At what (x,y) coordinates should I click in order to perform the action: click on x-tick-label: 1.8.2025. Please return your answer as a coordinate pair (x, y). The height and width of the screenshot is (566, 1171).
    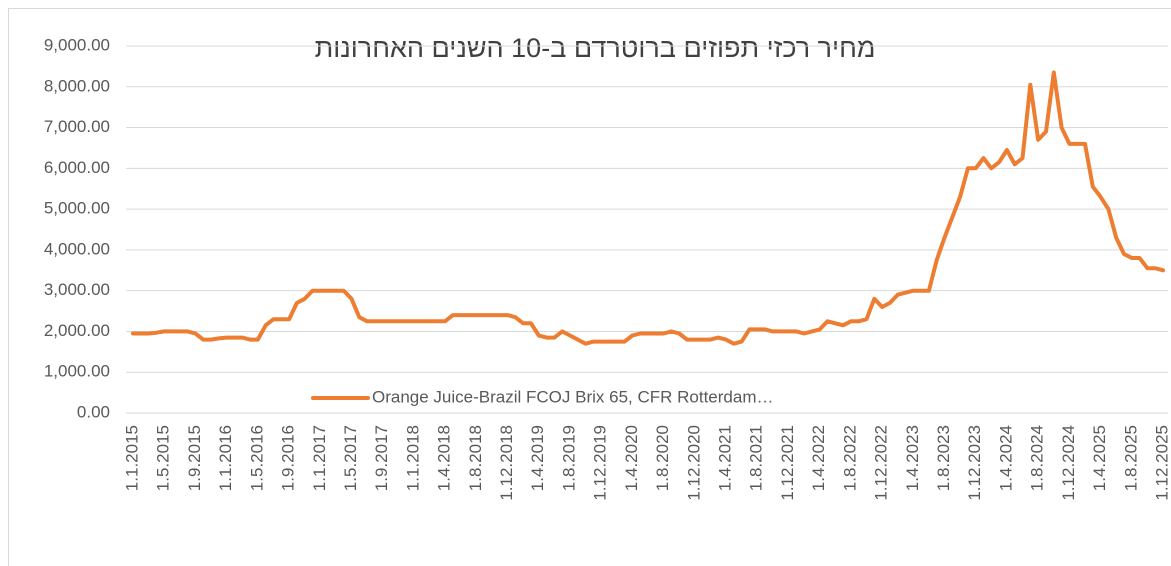
    Looking at the image, I should click on (1130, 458).